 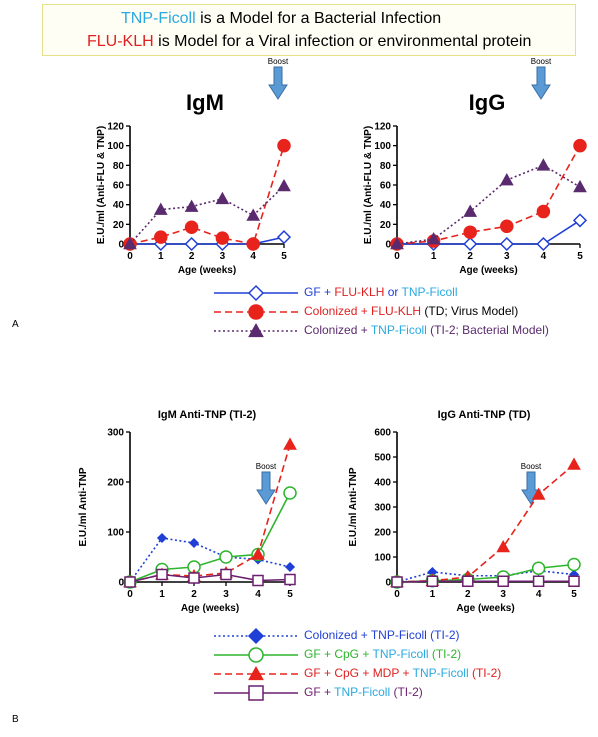 What do you see at coordinates (402, 673) in the screenshot?
I see `legend-label: GF + CpG + MDP + TNP-Ficoll (TI-2)` at bounding box center [402, 673].